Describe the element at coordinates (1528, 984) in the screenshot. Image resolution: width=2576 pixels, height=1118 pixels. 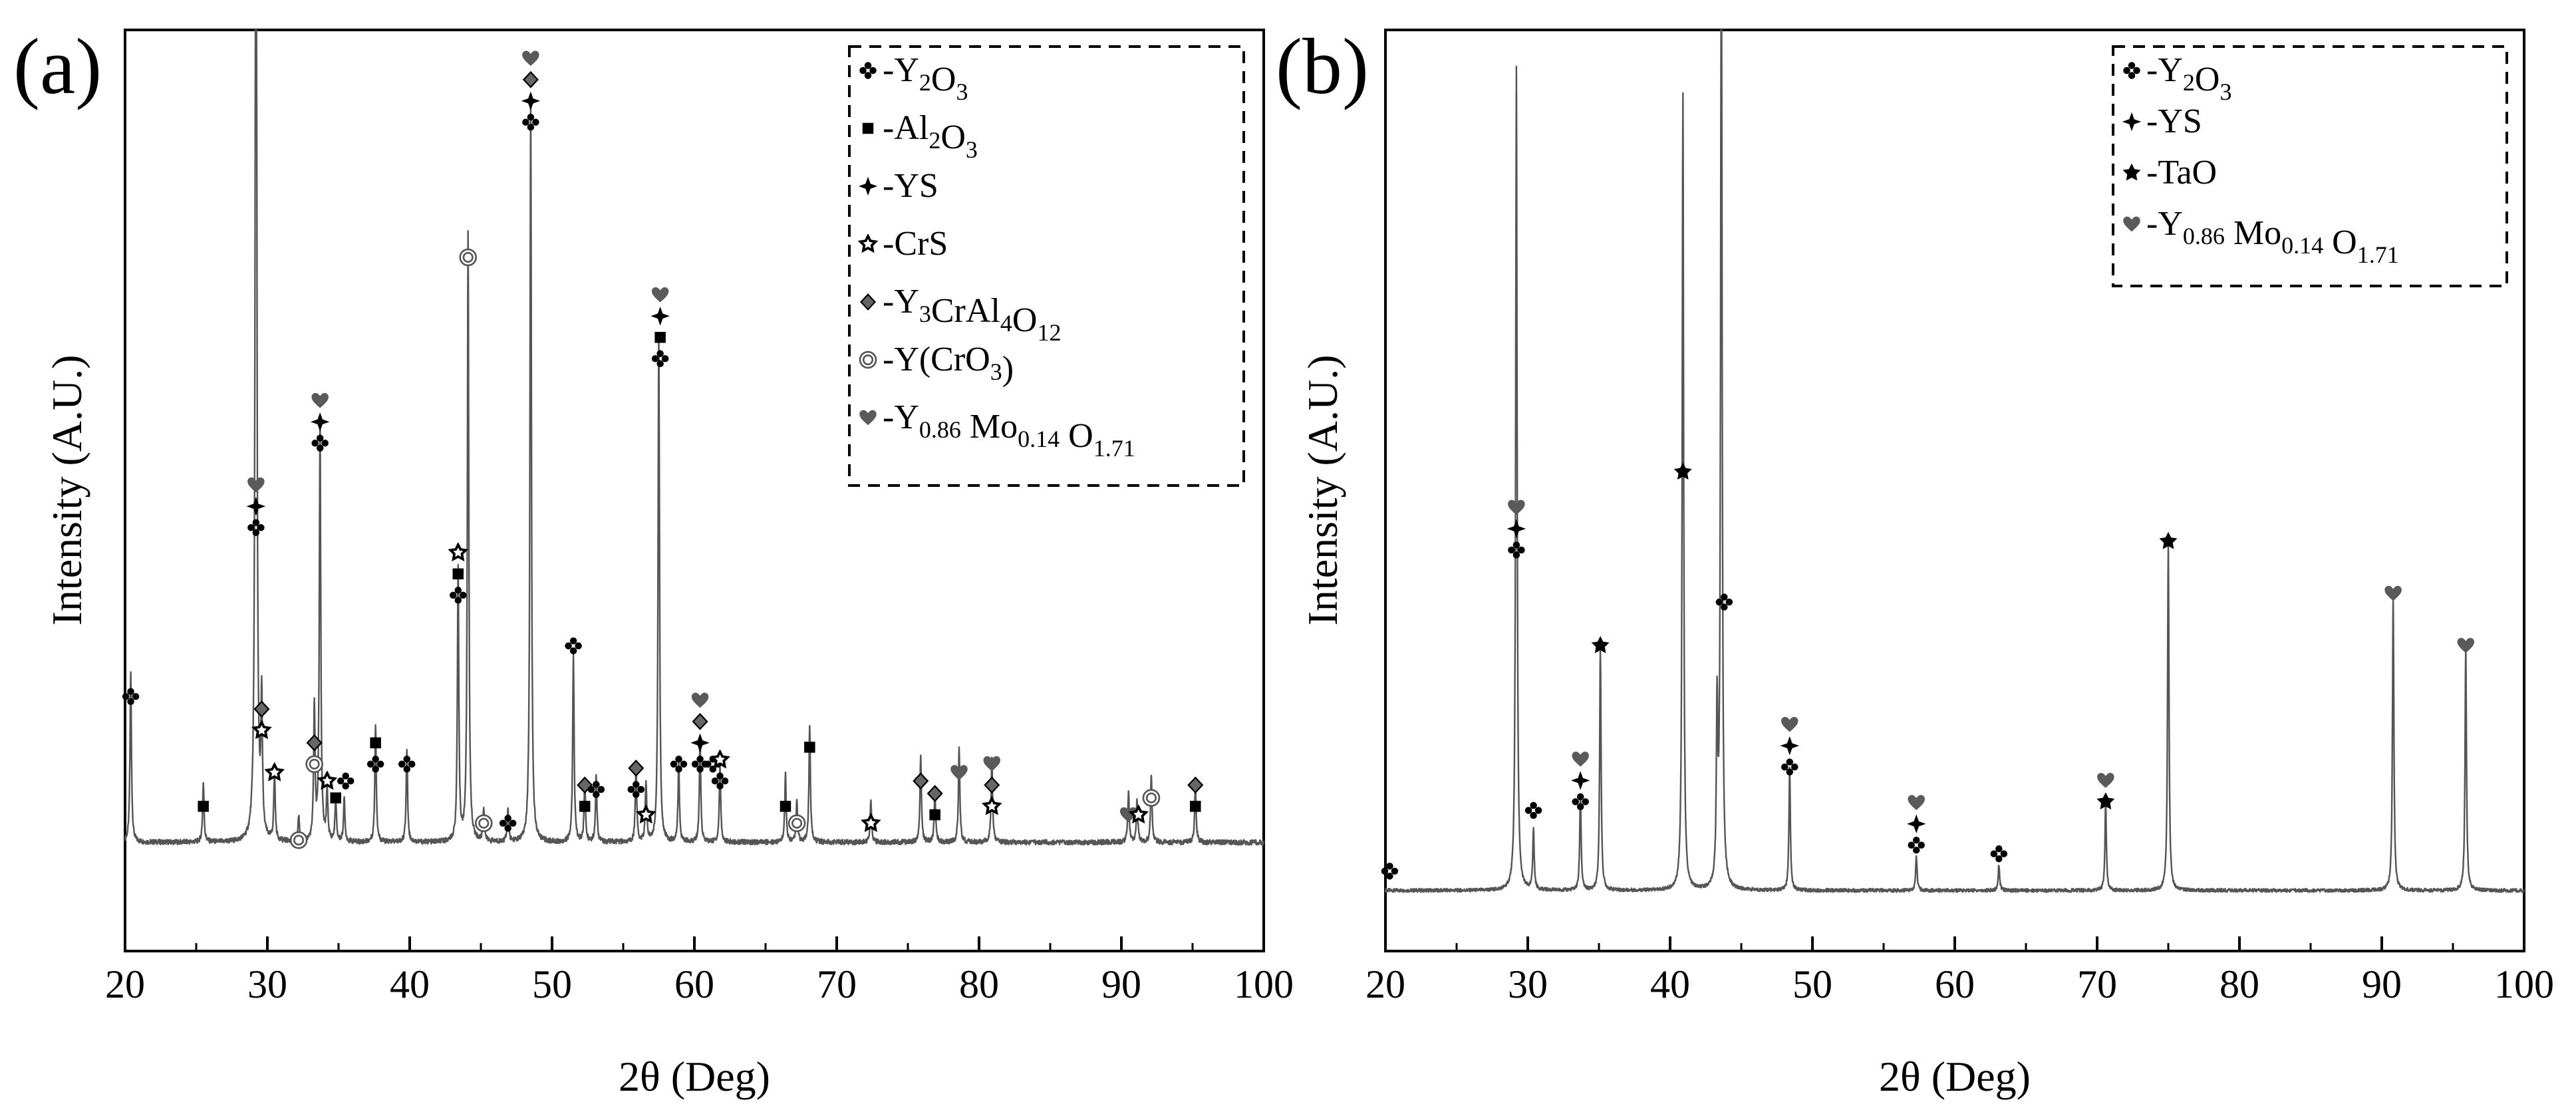
I see `x-tick-label: 30` at that location.